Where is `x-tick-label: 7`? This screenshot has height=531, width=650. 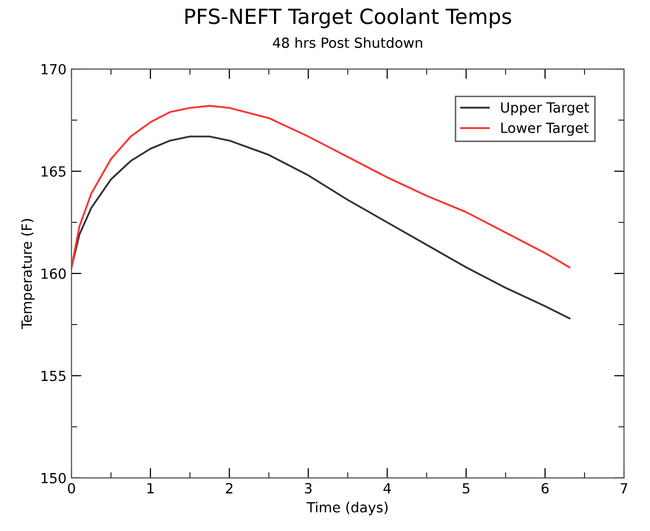
x-tick-label: 7 is located at coordinates (624, 488).